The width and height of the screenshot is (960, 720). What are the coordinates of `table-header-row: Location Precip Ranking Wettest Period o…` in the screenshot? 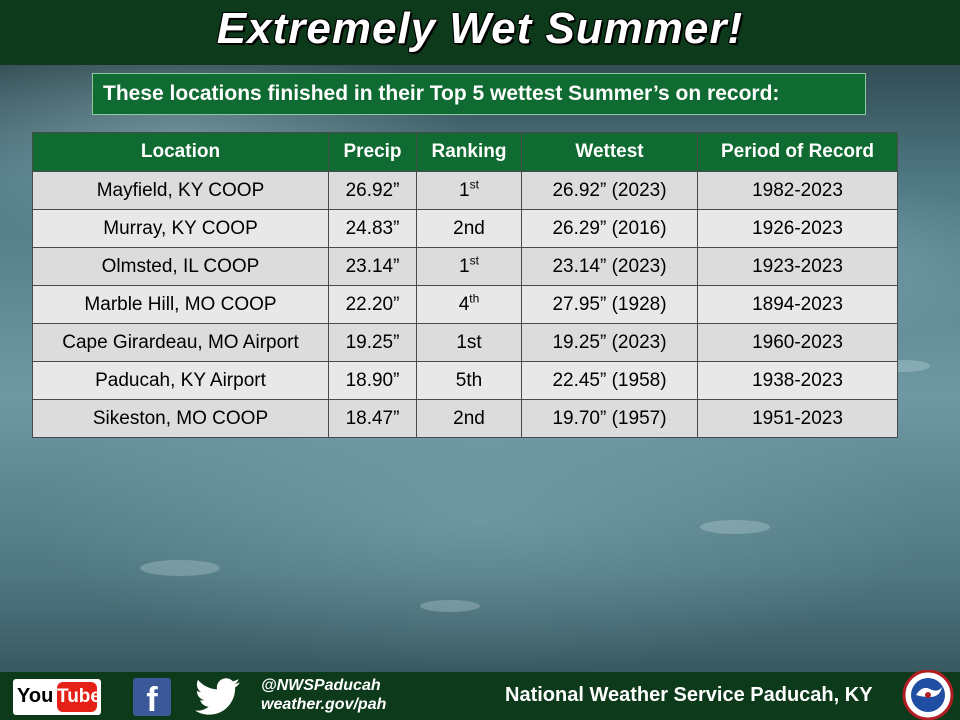 It's located at (465, 152).